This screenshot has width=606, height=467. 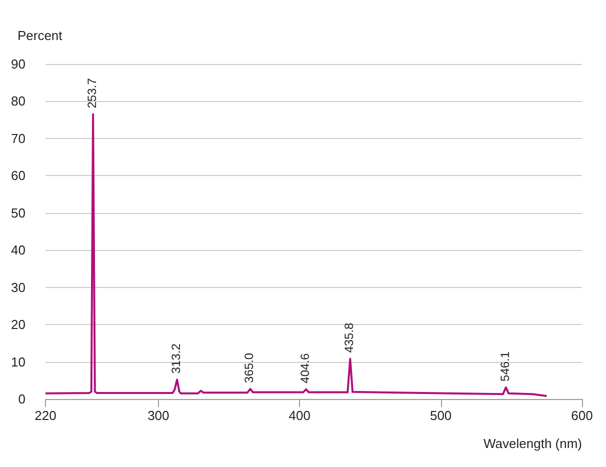 What do you see at coordinates (505, 366) in the screenshot?
I see `annotation: 546.1` at bounding box center [505, 366].